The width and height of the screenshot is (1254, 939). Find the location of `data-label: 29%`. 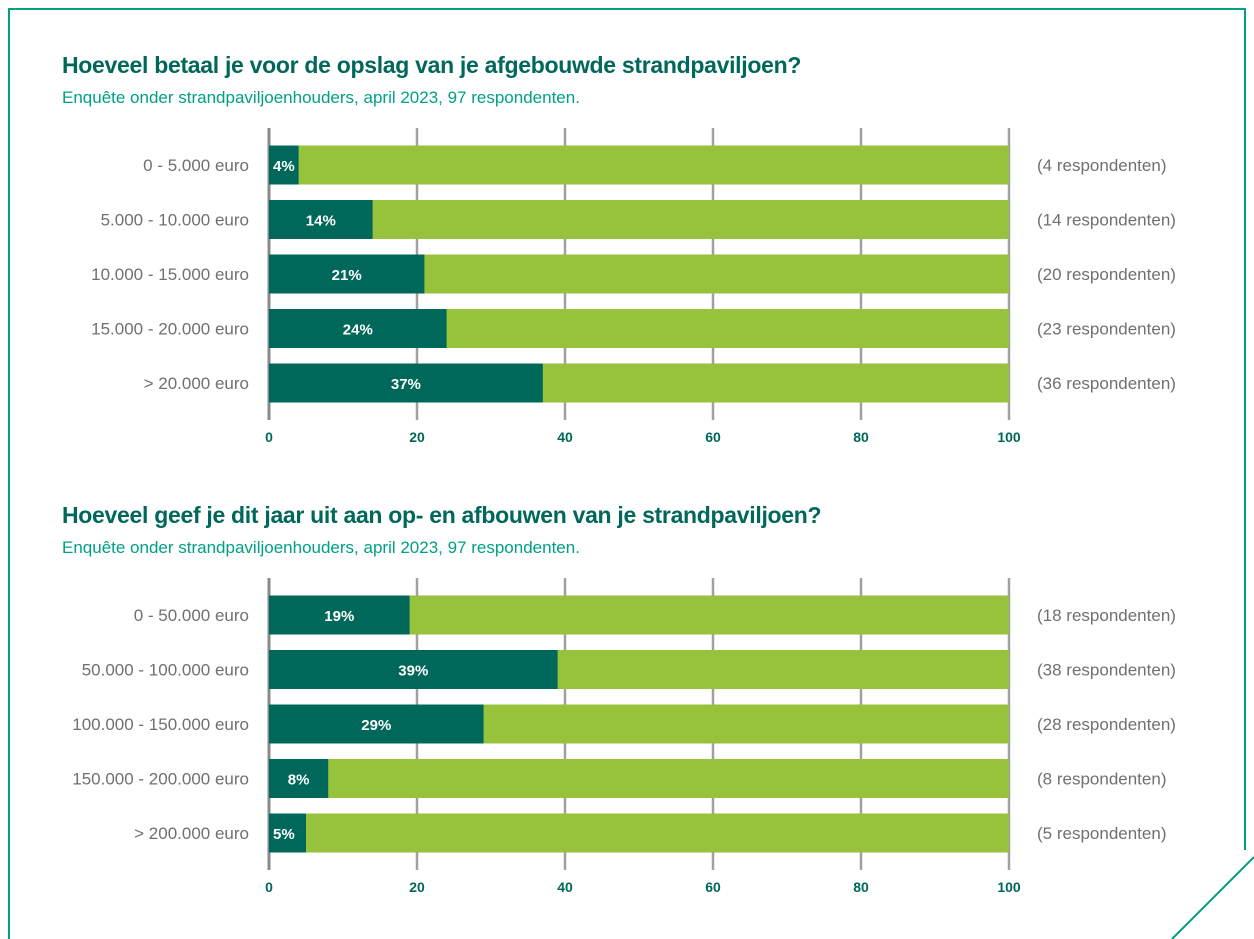

data-label: 29% is located at coordinates (376, 725).